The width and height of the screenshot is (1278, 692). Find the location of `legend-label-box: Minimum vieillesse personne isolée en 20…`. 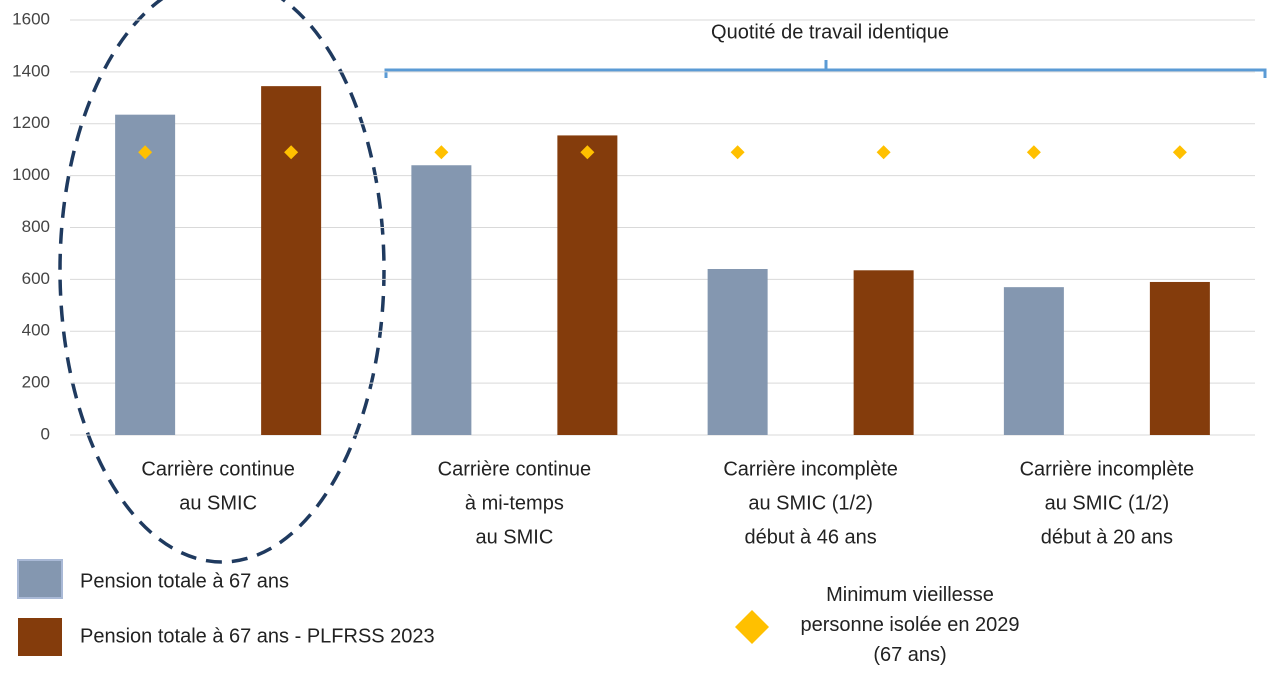

legend-label-box: Minimum vieillesse personne isolée en 20… is located at coordinates (910, 625).